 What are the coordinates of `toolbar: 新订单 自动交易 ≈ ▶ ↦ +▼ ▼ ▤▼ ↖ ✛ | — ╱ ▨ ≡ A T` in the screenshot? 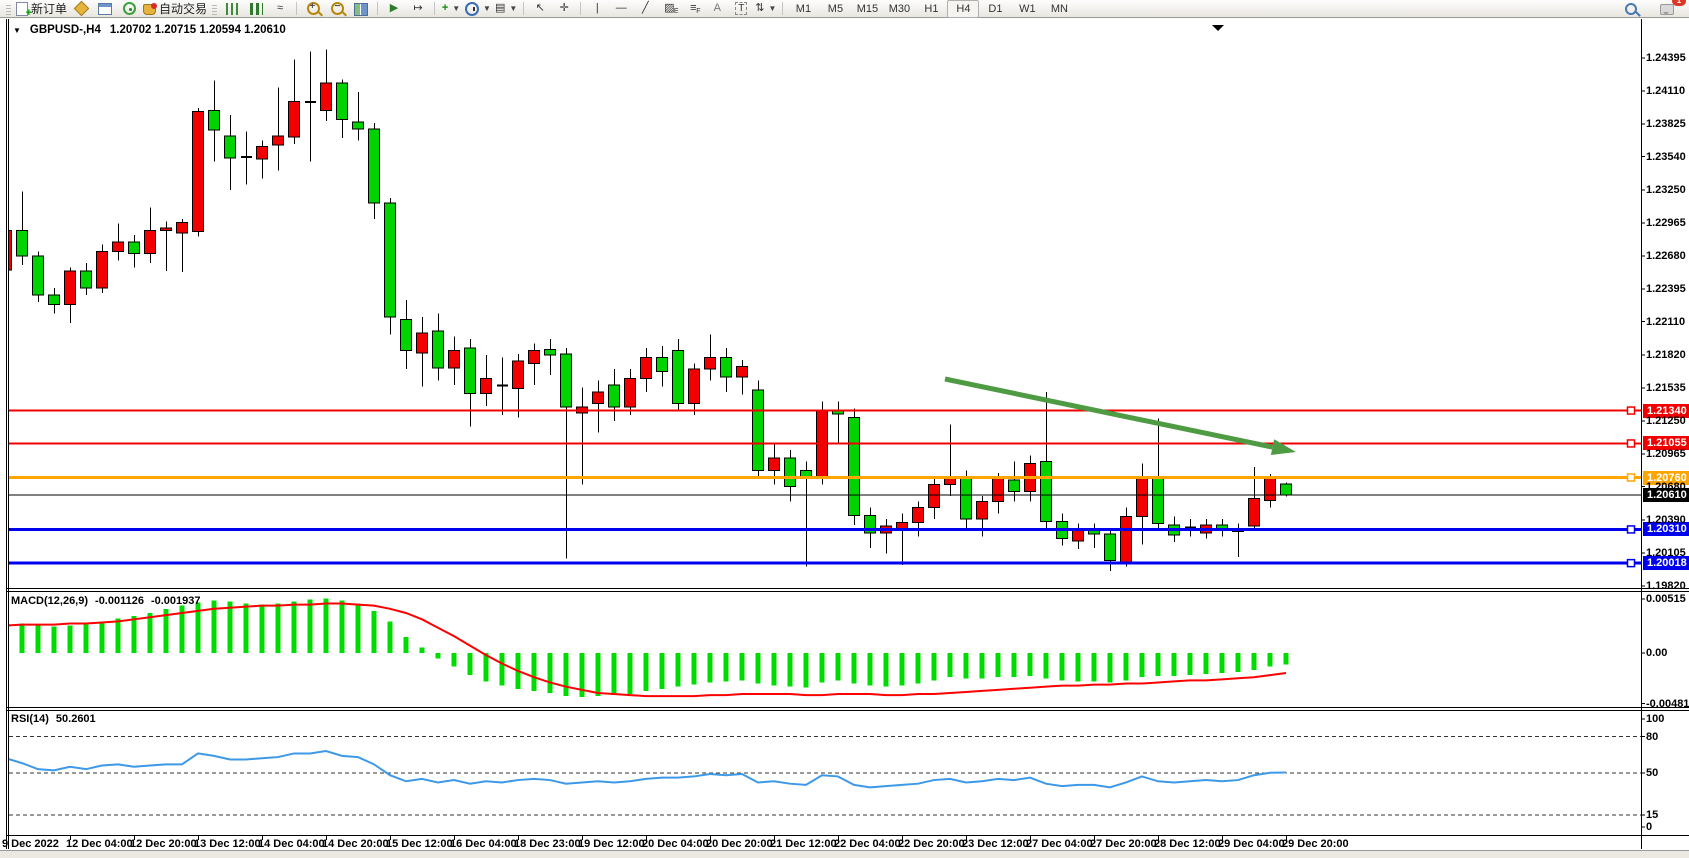 It's located at (844, 9).